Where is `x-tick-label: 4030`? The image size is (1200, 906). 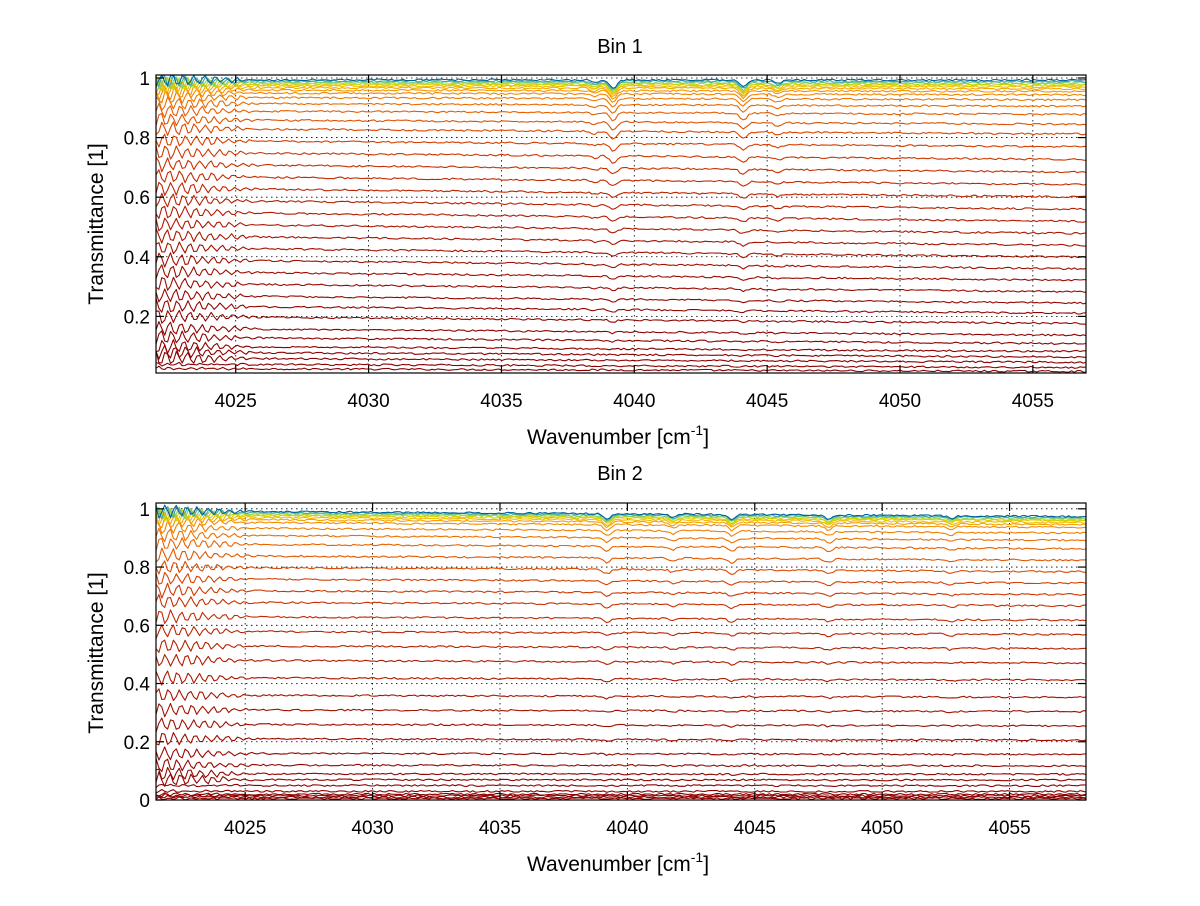
x-tick-label: 4030 is located at coordinates (368, 401).